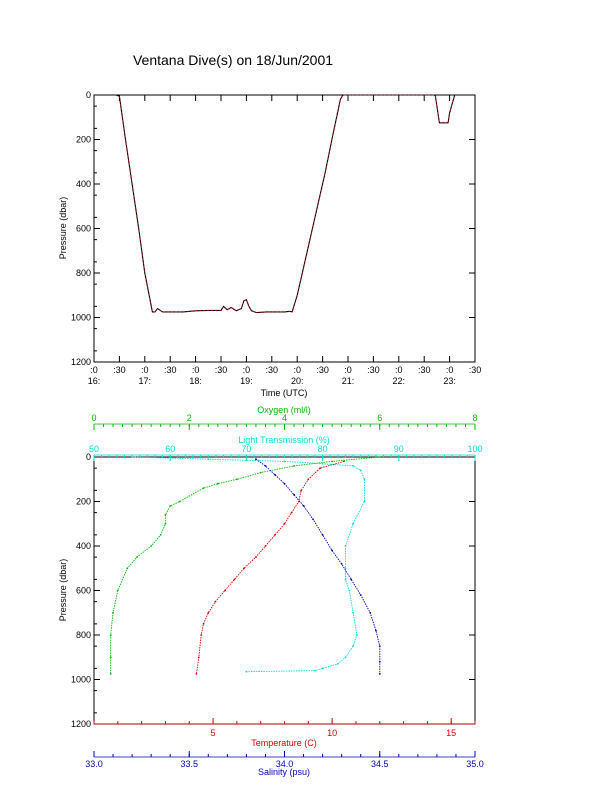 The height and width of the screenshot is (785, 612). What do you see at coordinates (94, 449) in the screenshot?
I see `light_transmission-tick-label: 50` at bounding box center [94, 449].